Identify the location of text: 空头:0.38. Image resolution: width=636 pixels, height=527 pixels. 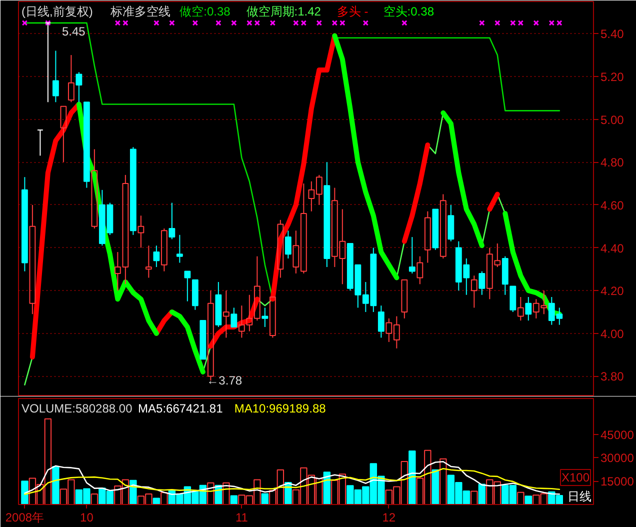
(408, 11).